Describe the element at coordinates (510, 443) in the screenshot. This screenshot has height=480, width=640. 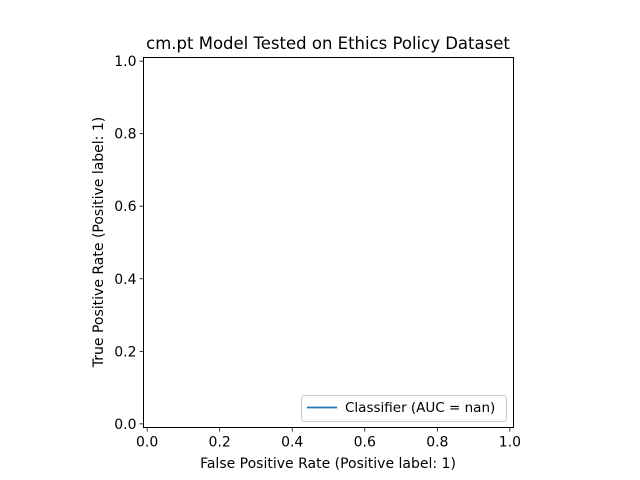
I see `x-tick-label: 1.0` at that location.